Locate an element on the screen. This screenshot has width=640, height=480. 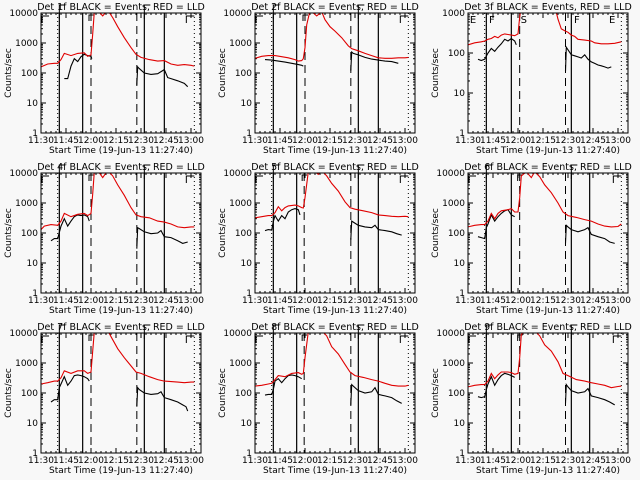
panel-title: Det 2f BLACK = Events, RED = LLD is located at coordinates (335, 7).